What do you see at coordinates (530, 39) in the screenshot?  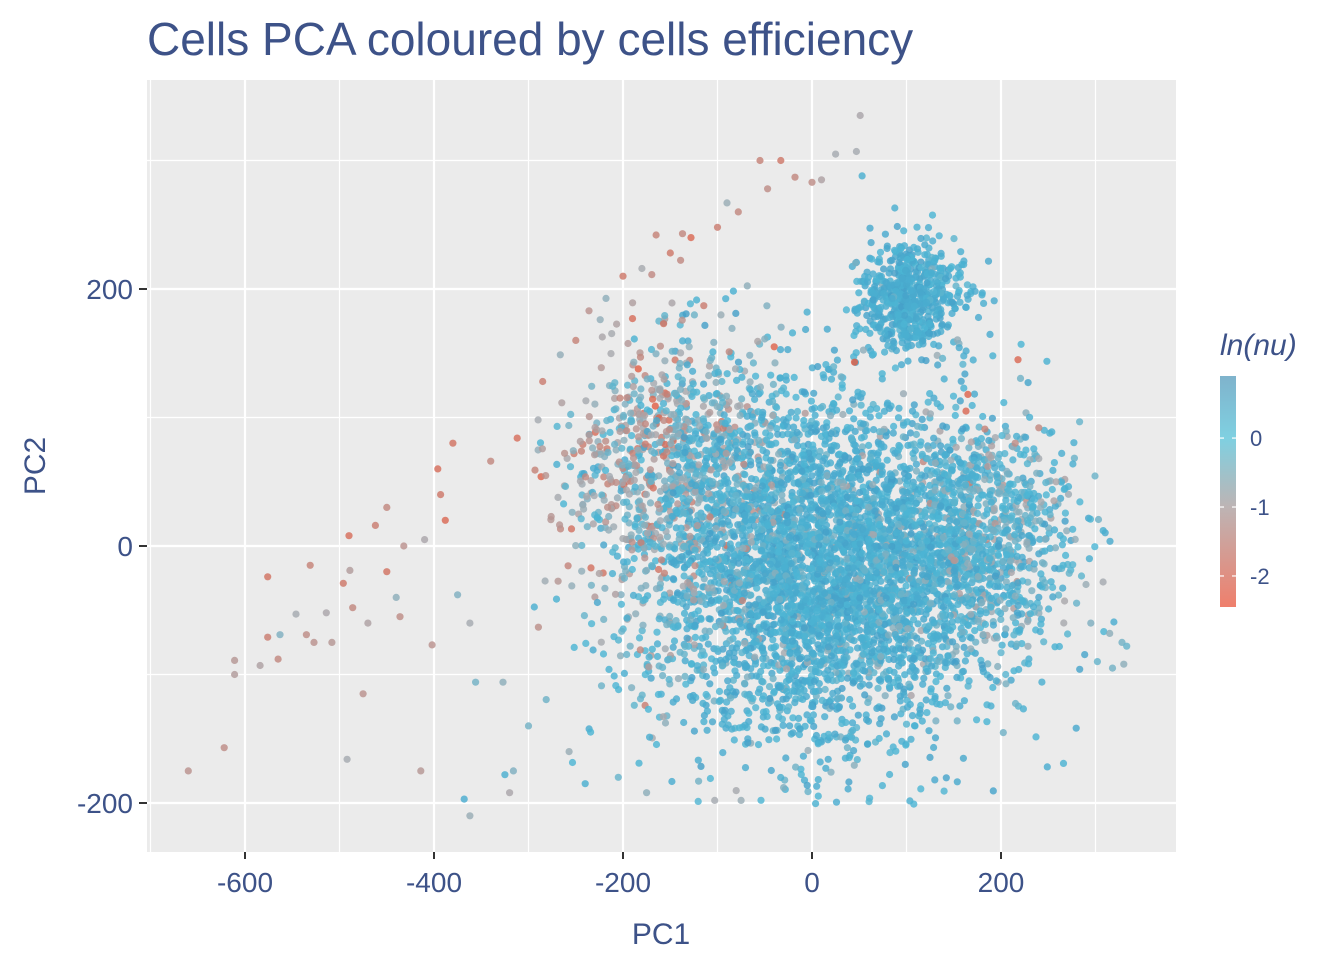 I see `chart-title: Cells PCA coloured by cells efficiency` at bounding box center [530, 39].